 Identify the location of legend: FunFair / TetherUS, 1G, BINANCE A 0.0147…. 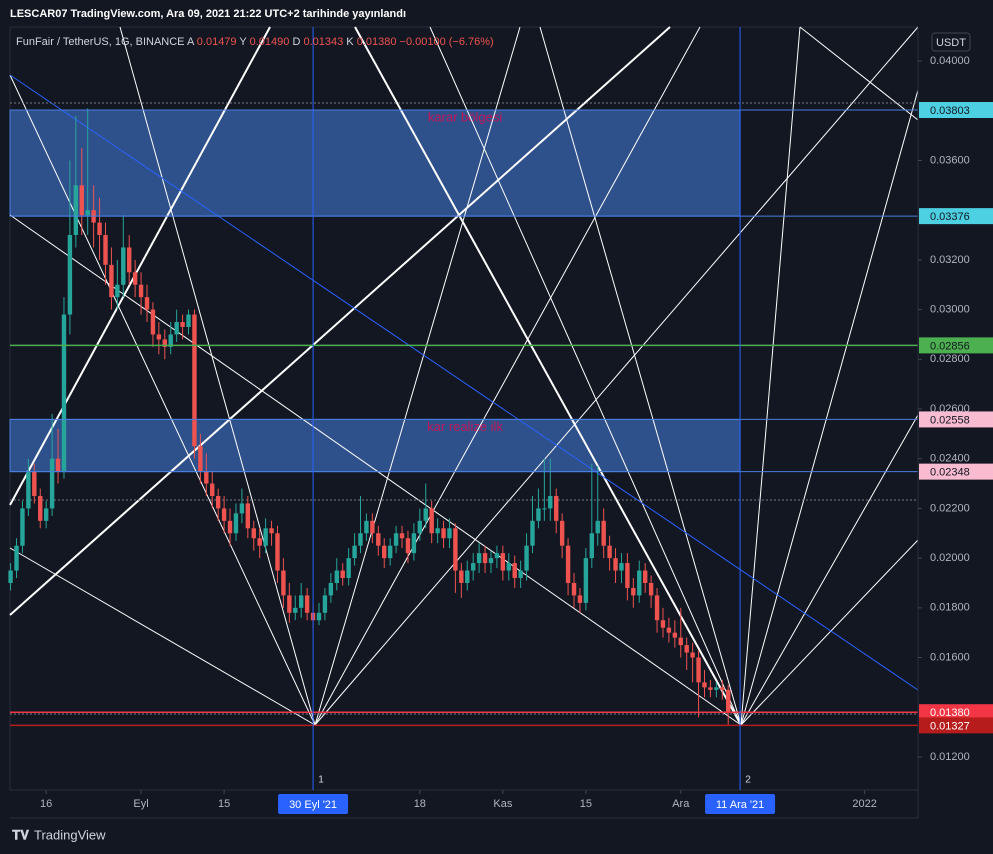
(255, 42).